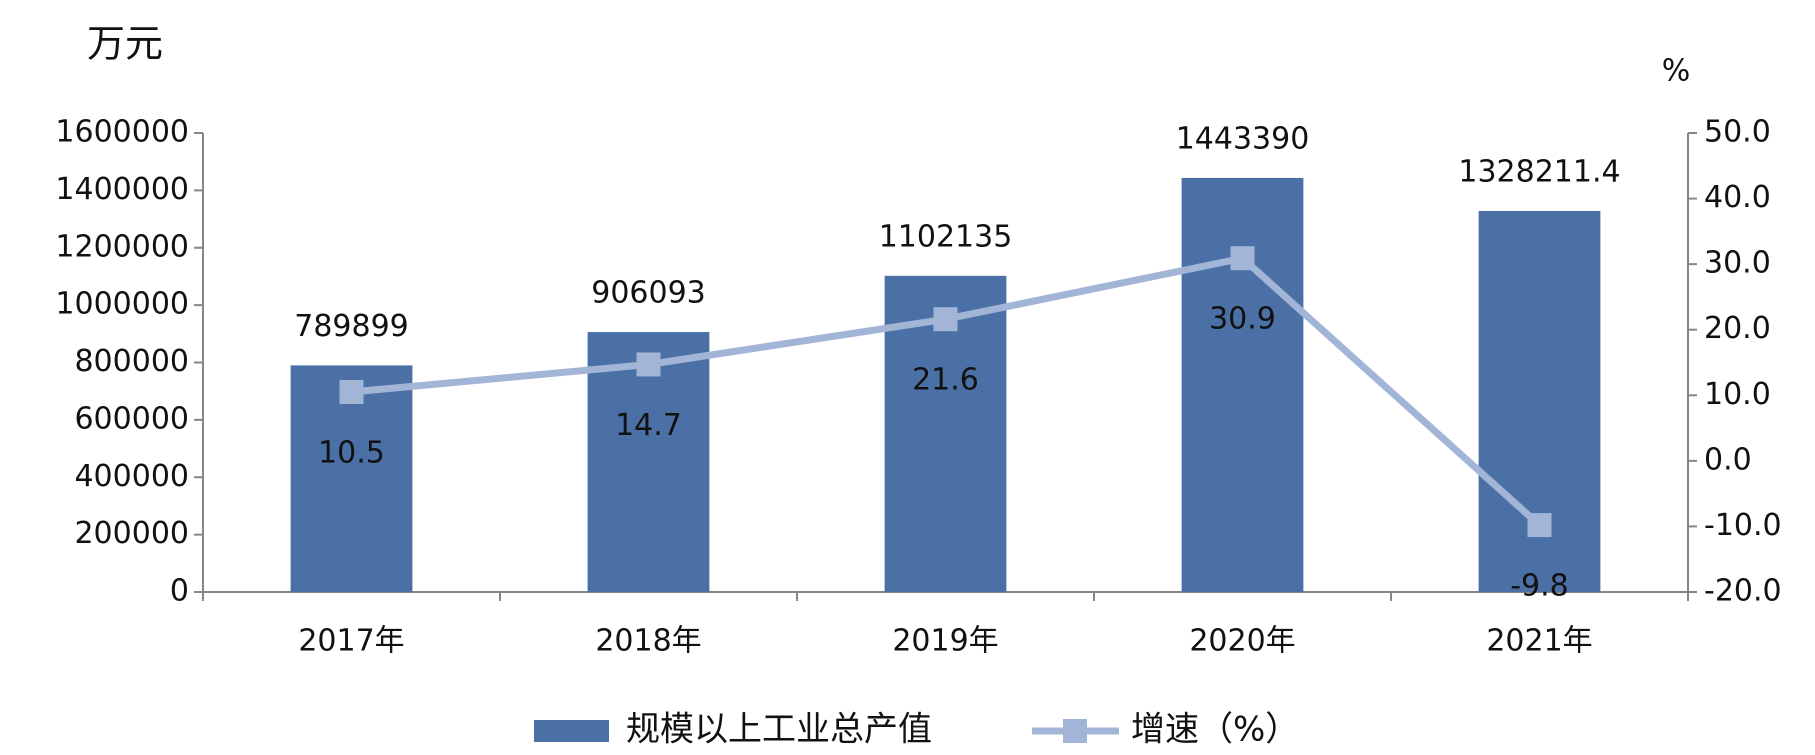 The width and height of the screenshot is (1815, 755). Describe the element at coordinates (351, 641) in the screenshot. I see `x-tick-label: 2017年` at that location.